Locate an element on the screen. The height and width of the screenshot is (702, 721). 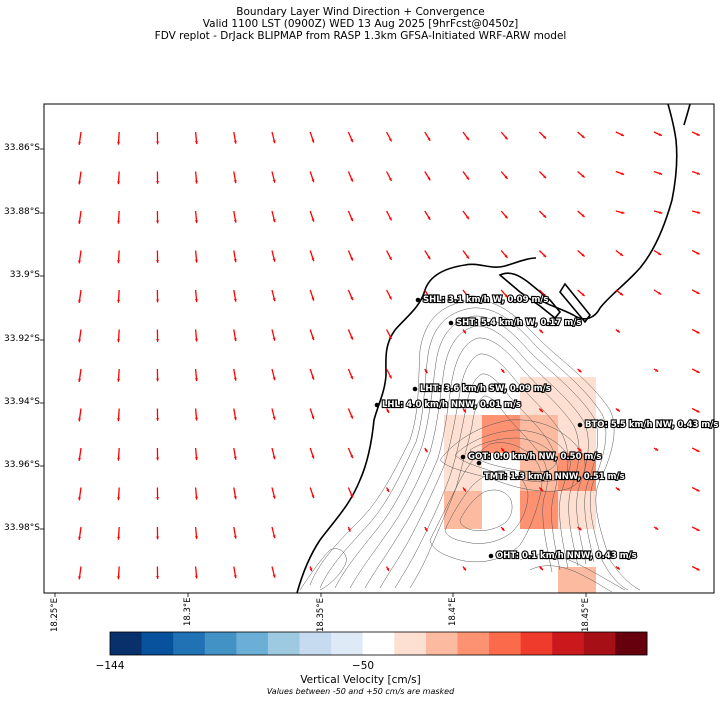
x-tick-label: 18.3°E is located at coordinates (188, 611).